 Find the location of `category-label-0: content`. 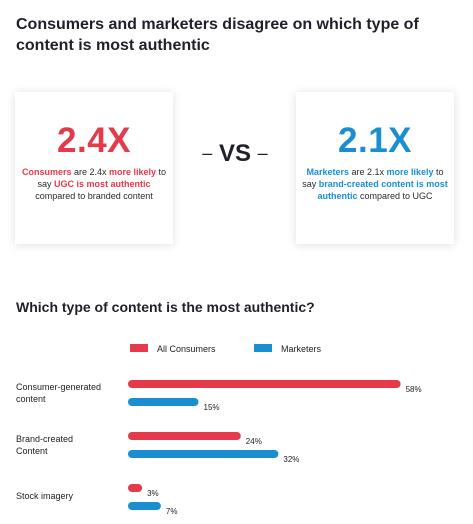

category-label-0: content is located at coordinates (31, 399).